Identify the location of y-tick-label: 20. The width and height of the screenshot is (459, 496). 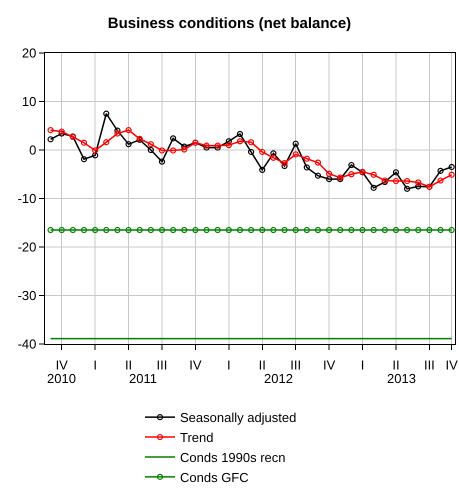
(29, 53).